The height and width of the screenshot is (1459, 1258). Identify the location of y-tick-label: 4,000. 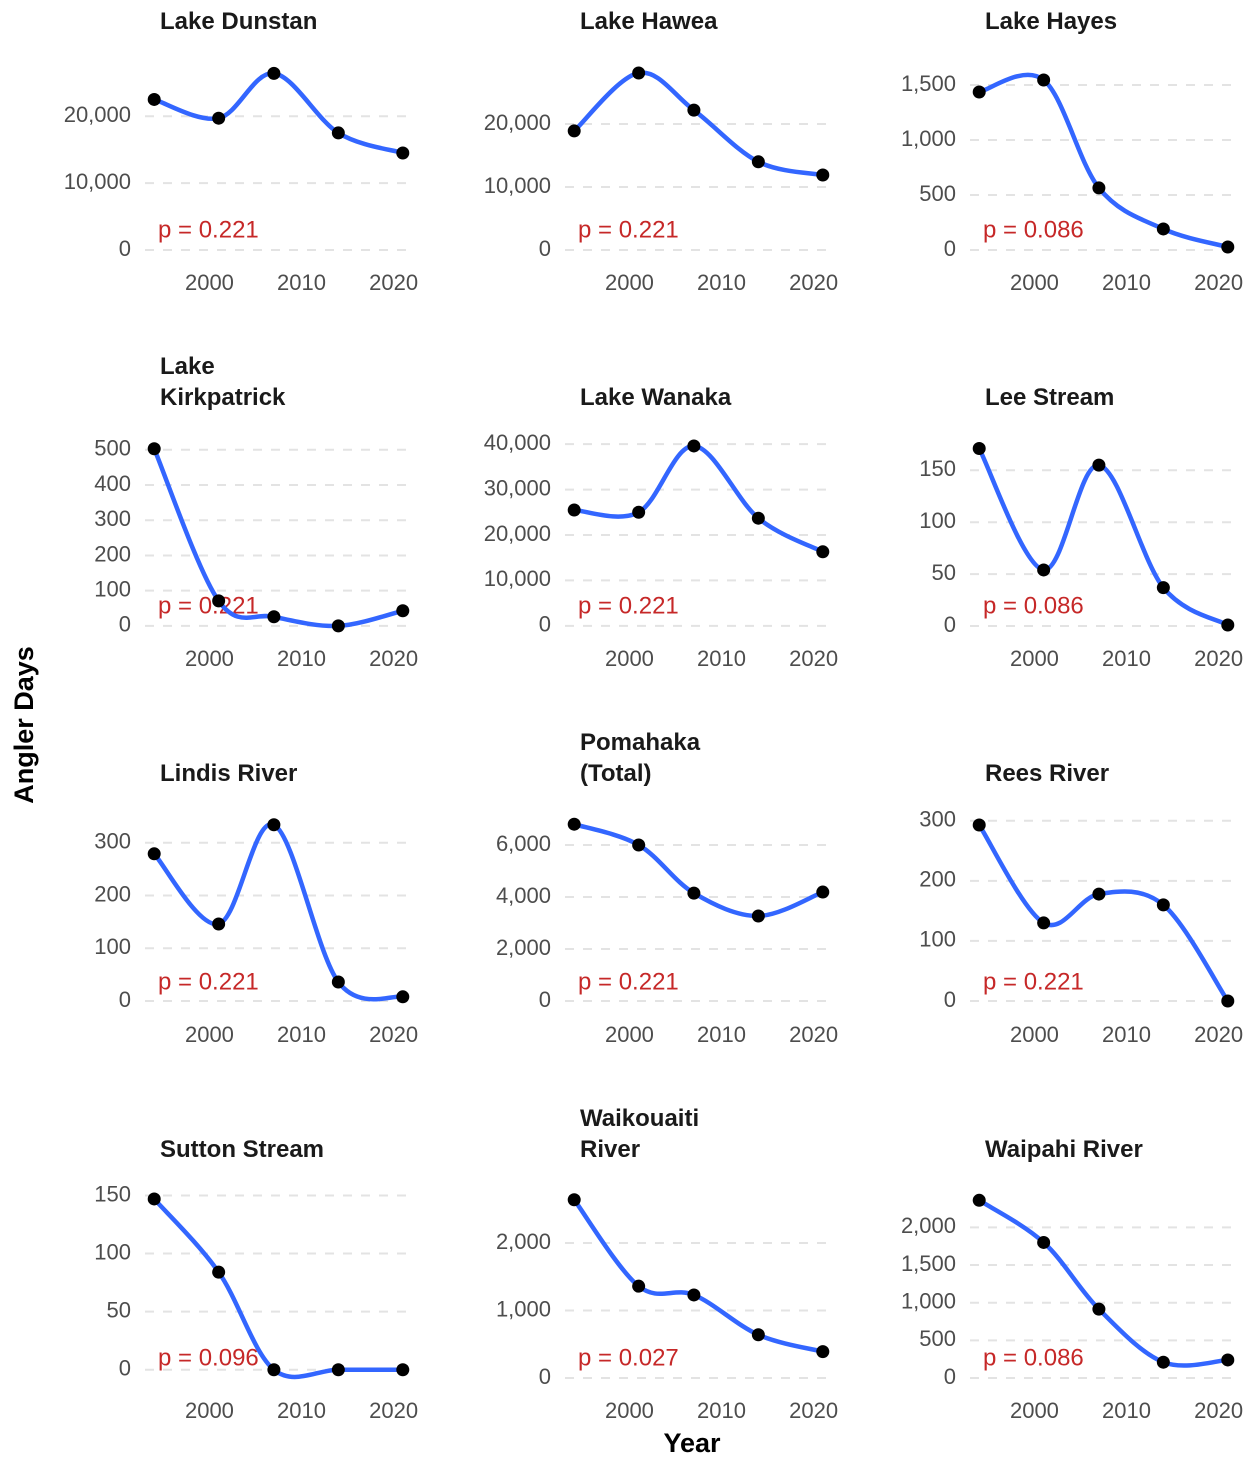
(523, 895).